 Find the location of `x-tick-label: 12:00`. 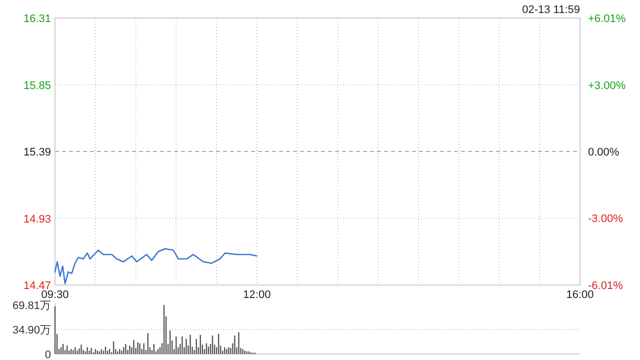

x-tick-label: 12:00 is located at coordinates (257, 295).